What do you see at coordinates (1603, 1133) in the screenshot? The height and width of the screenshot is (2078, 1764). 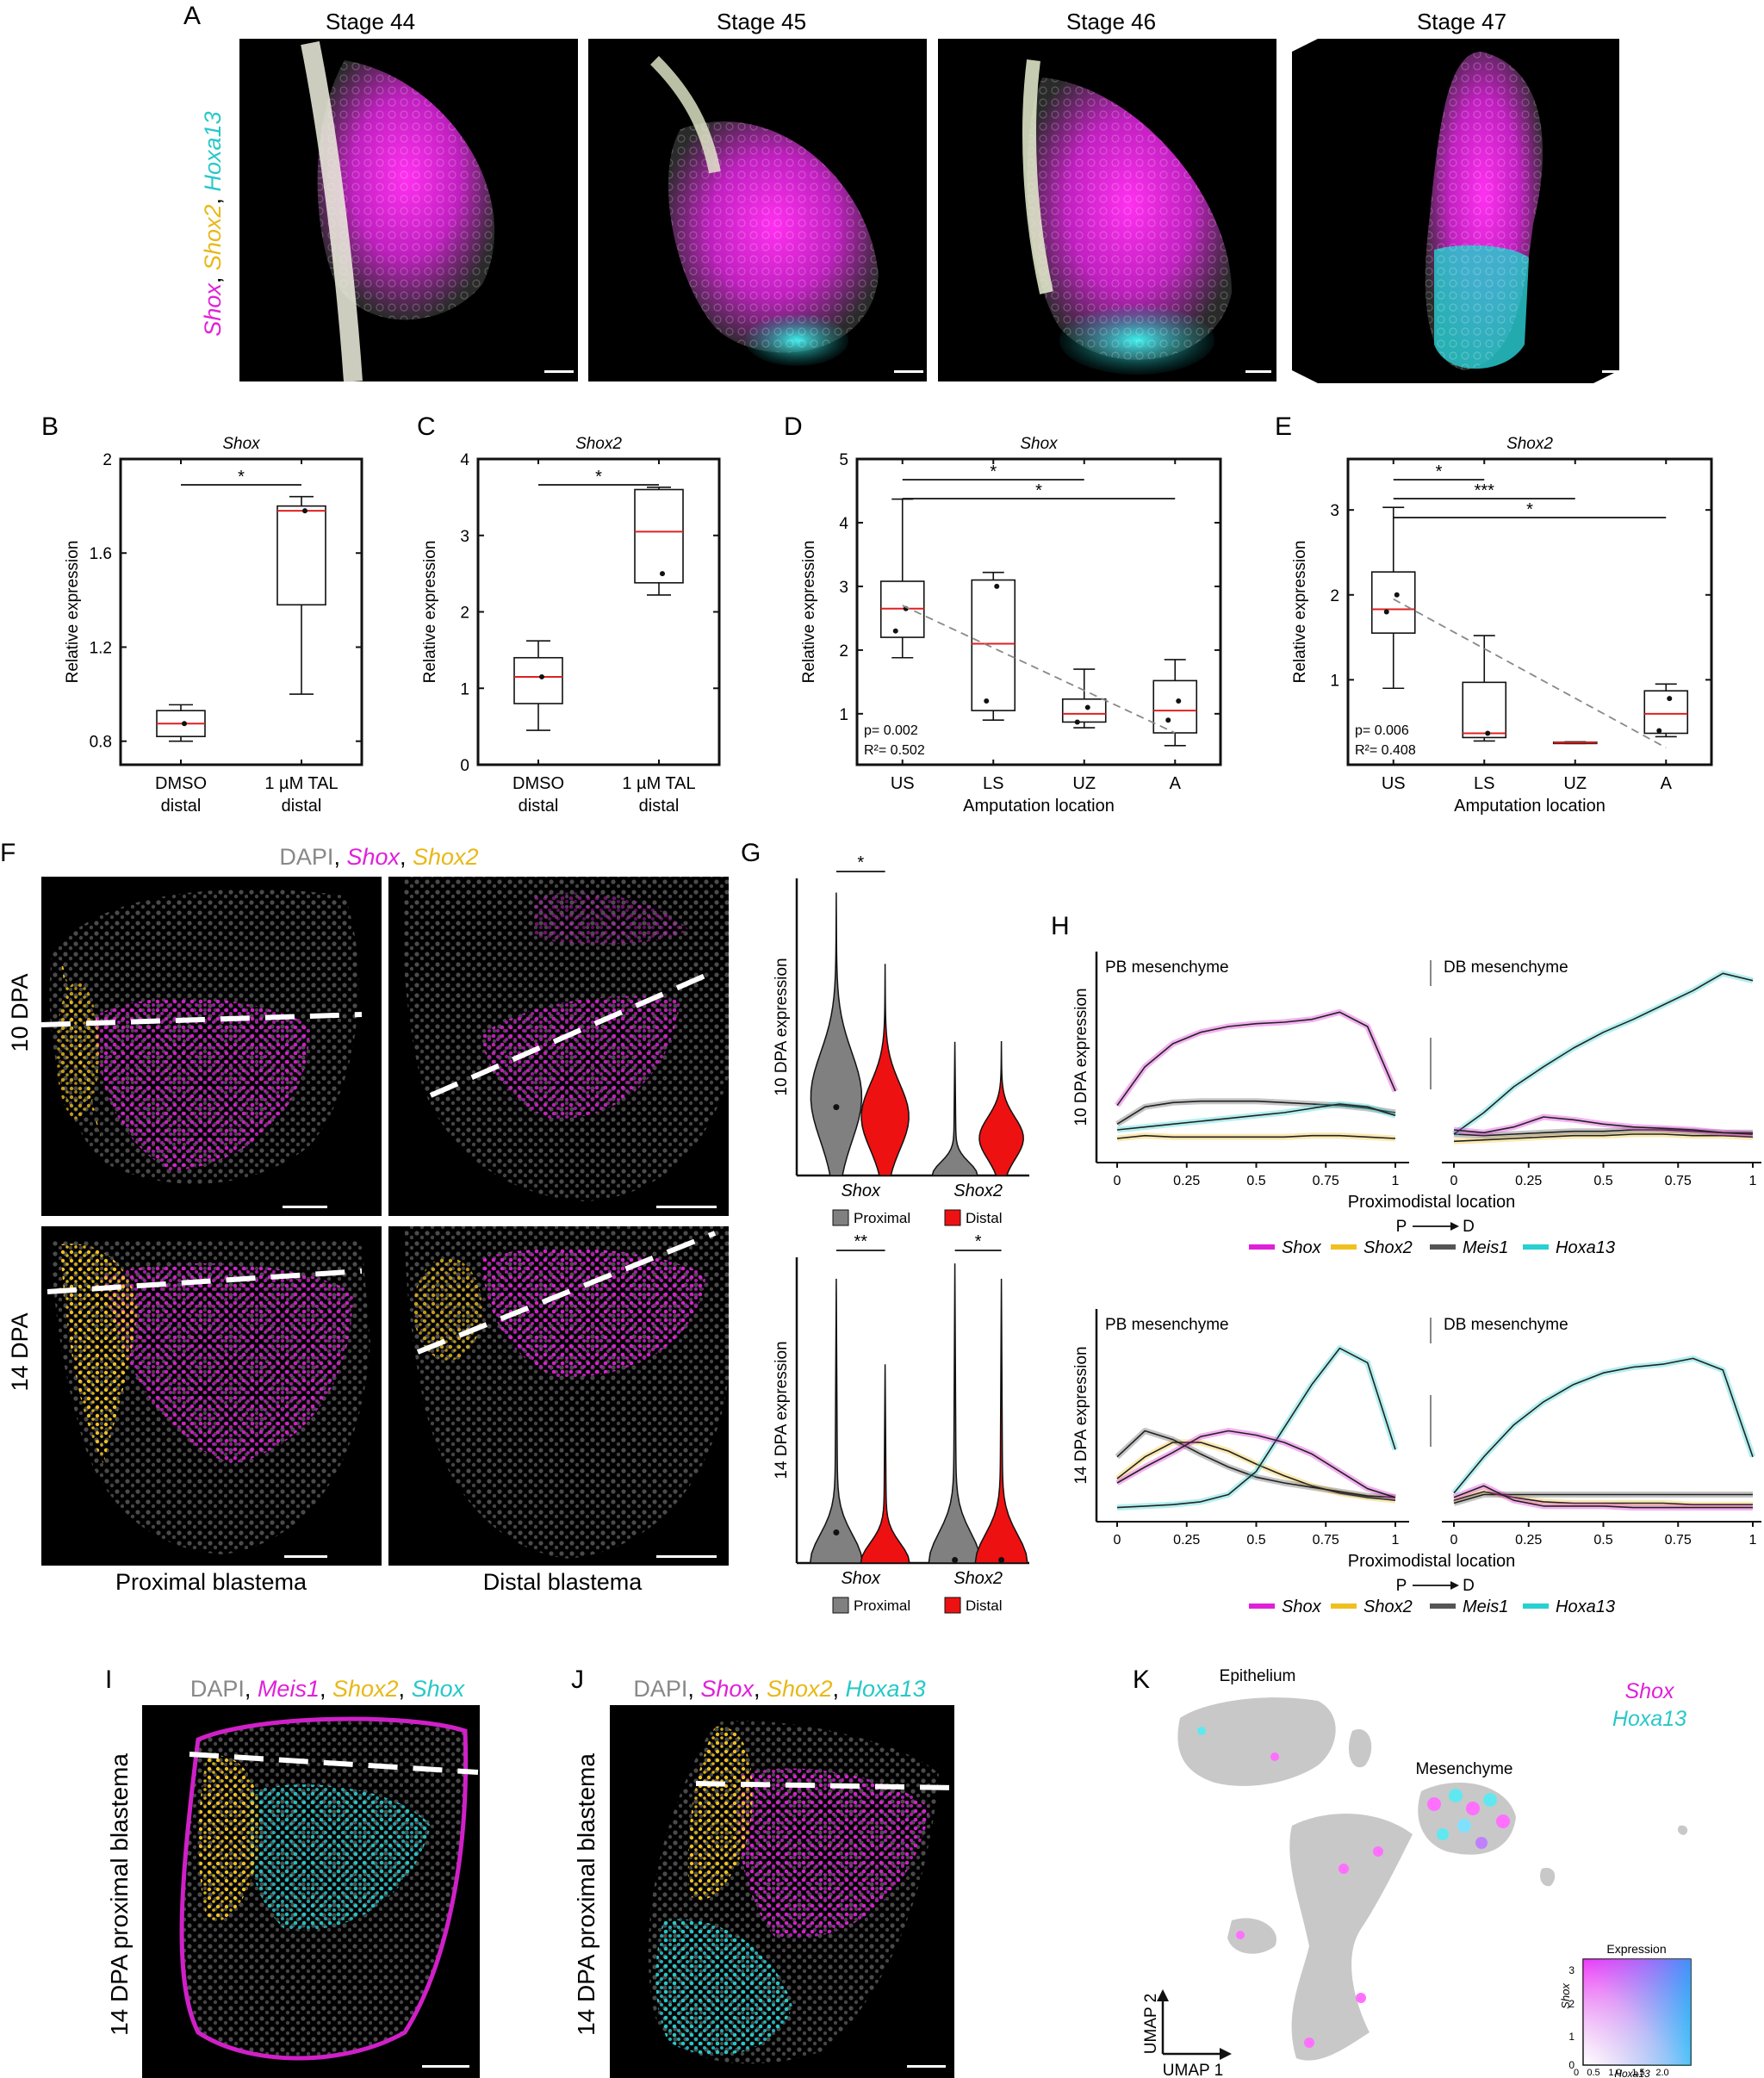 I see `series-line-meis1` at bounding box center [1603, 1133].